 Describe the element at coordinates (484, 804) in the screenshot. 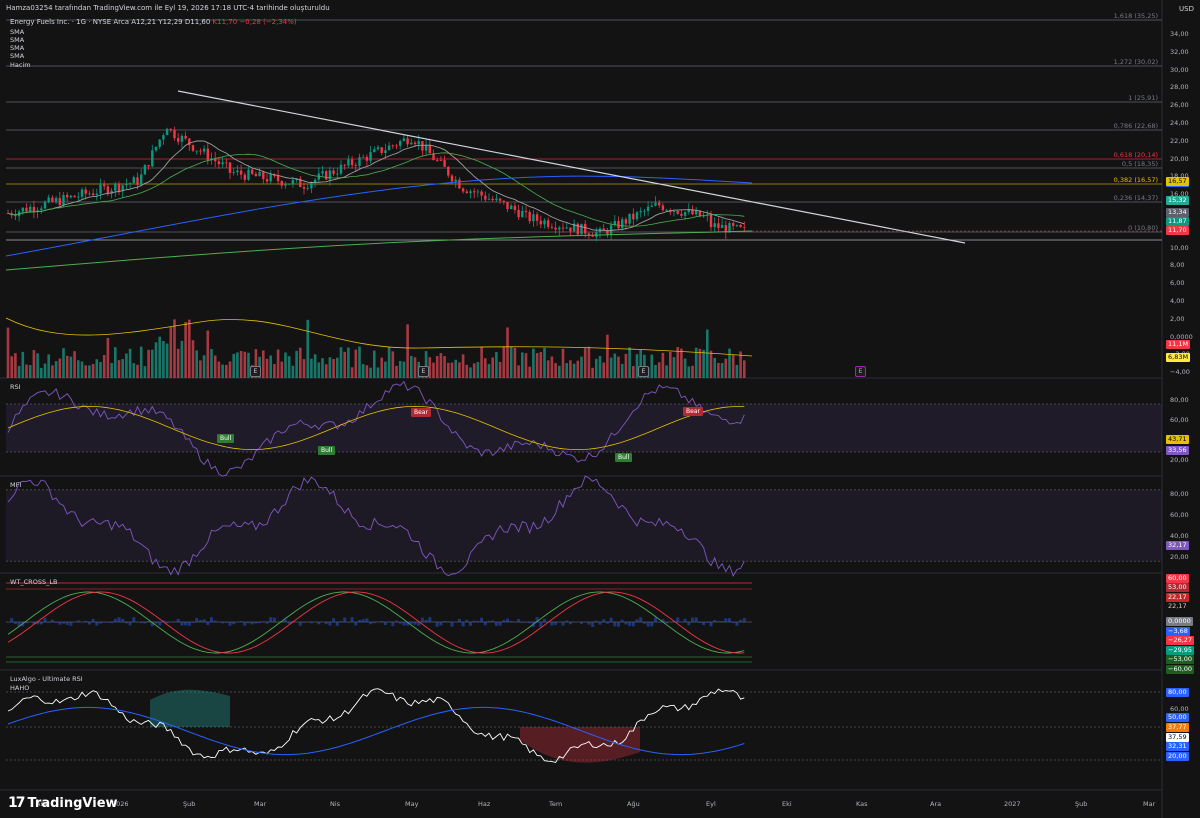

I see `time-axis-label: Haz` at that location.